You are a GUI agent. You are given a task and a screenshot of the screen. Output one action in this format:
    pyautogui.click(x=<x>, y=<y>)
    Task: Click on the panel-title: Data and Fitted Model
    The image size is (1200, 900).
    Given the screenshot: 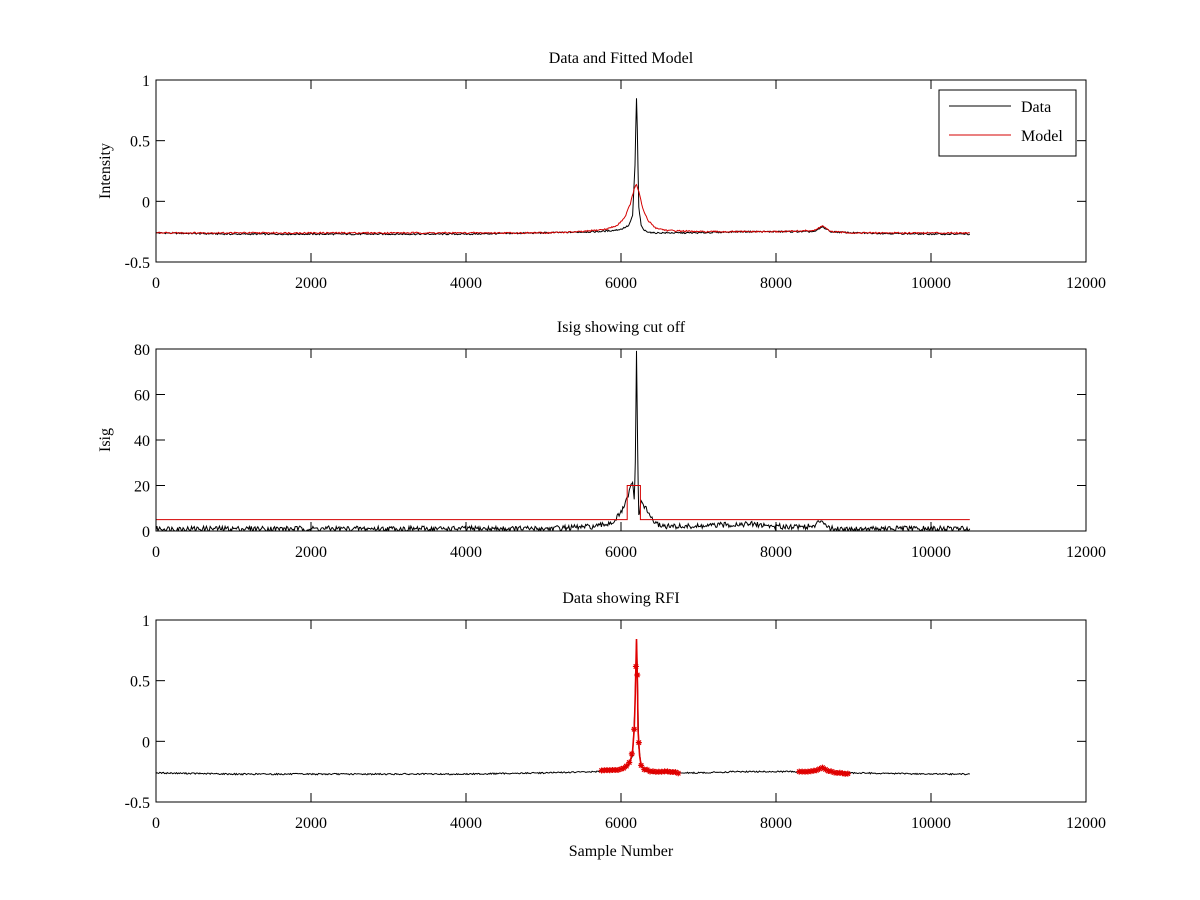 What is the action you would take?
    pyautogui.click(x=621, y=58)
    